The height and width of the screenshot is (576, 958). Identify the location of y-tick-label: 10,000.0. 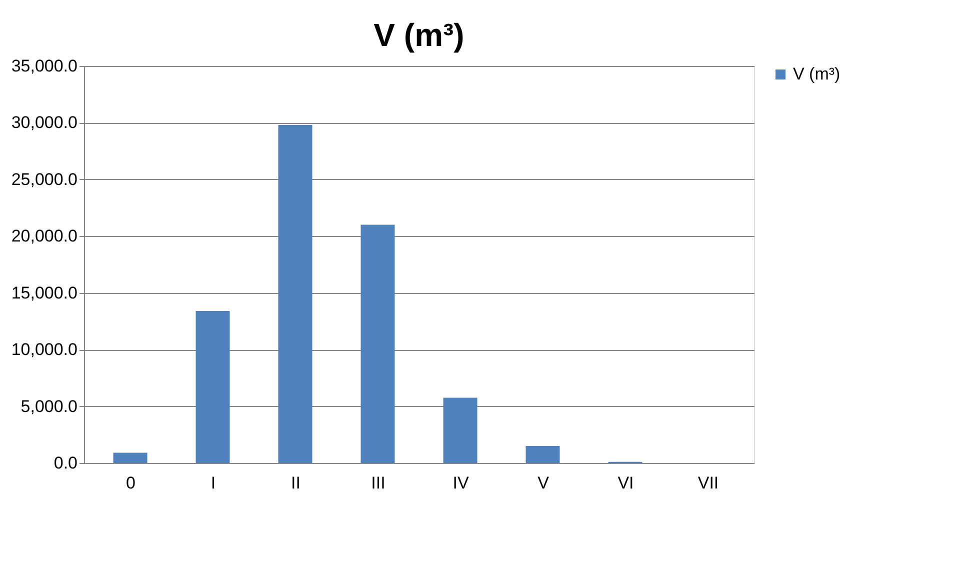
(44, 350).